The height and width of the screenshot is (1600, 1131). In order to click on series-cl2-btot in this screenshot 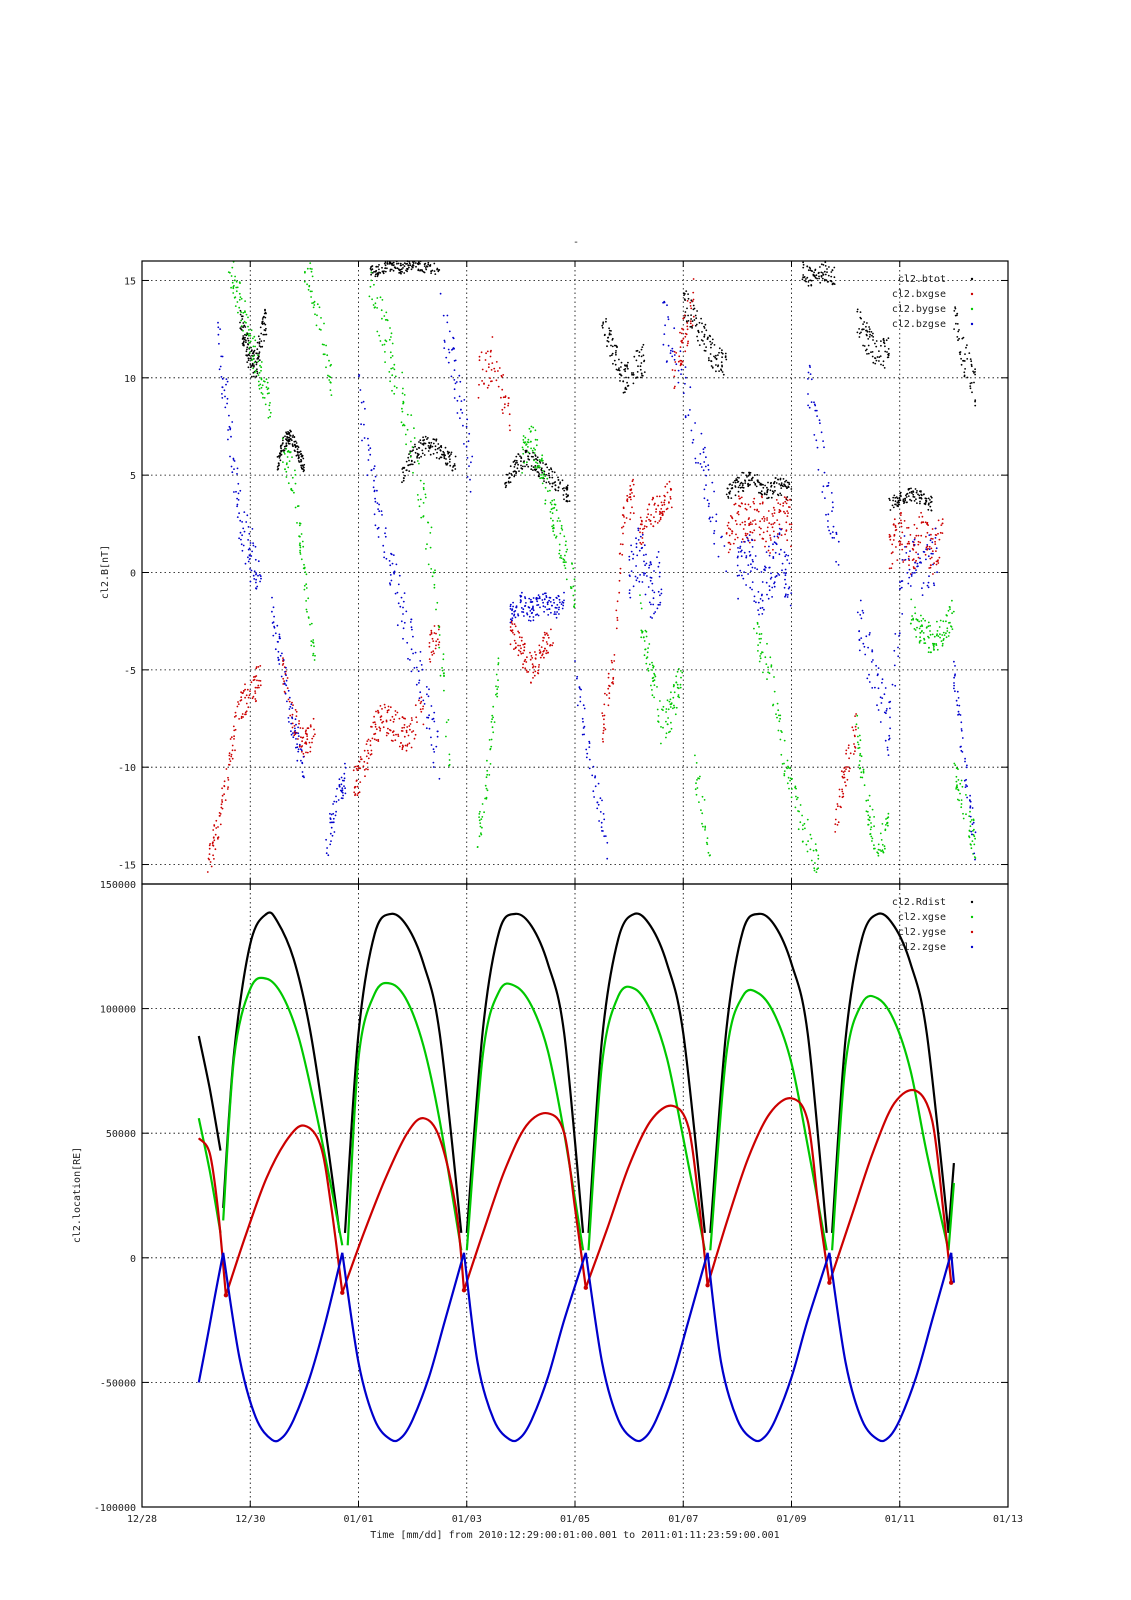, I will do `click(608, 386)`.